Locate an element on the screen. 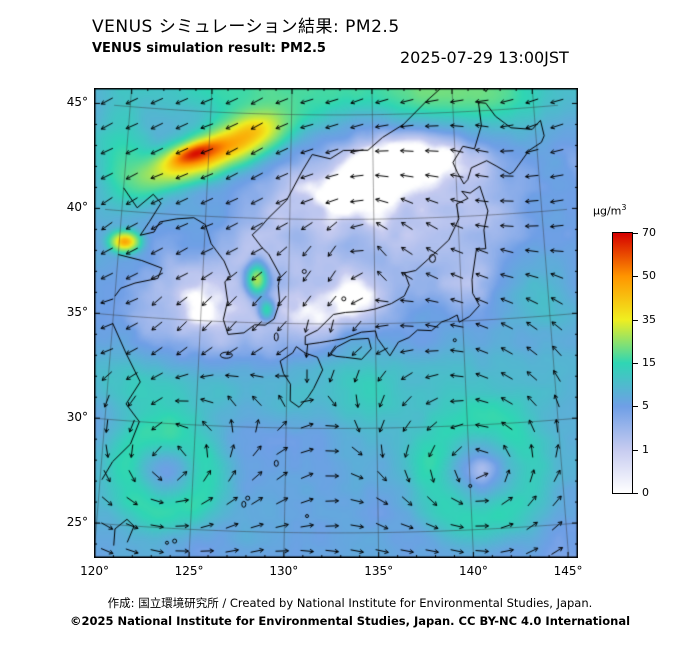  lon-tick-label: 130° is located at coordinates (284, 571).